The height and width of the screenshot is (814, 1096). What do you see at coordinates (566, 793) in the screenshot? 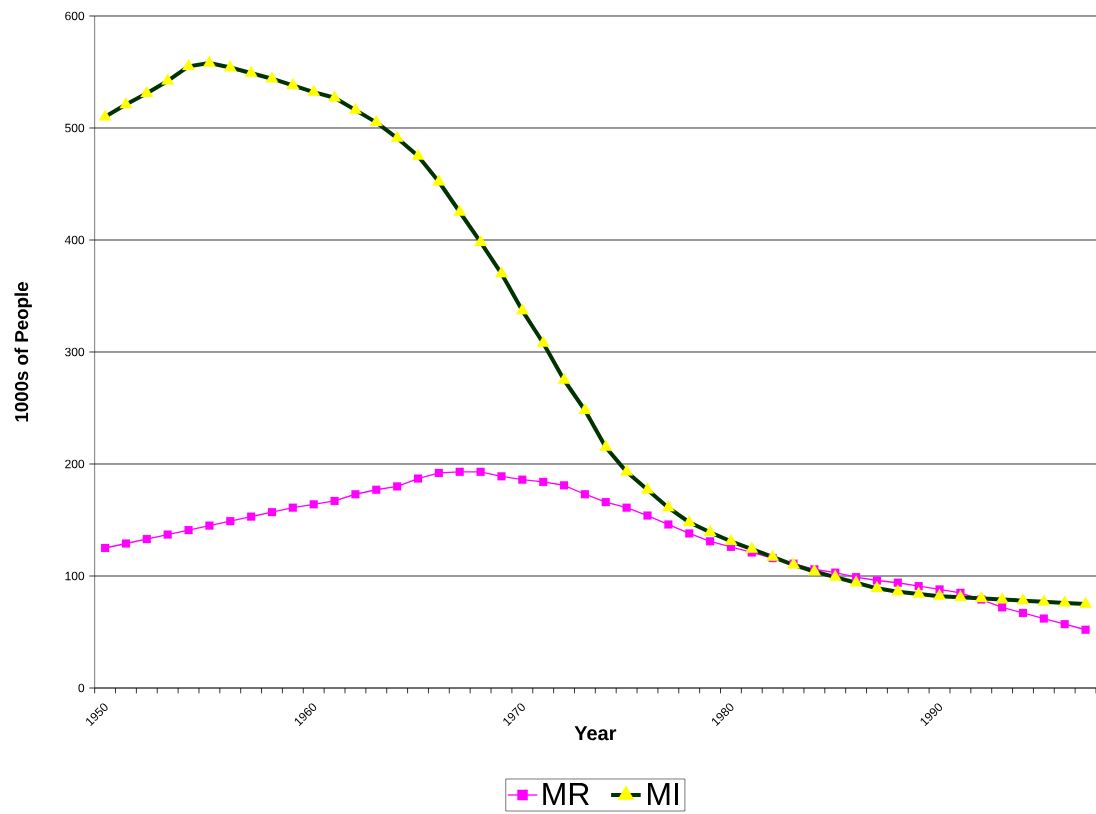
I see `legend-label: MR` at bounding box center [566, 793].